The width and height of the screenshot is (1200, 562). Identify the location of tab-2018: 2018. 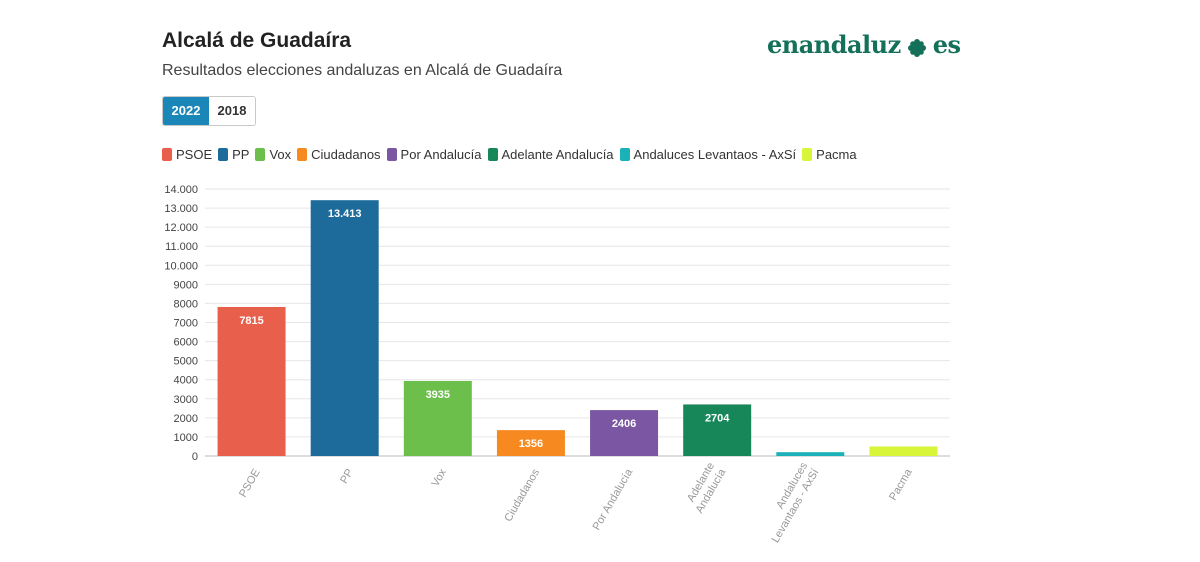
(232, 111).